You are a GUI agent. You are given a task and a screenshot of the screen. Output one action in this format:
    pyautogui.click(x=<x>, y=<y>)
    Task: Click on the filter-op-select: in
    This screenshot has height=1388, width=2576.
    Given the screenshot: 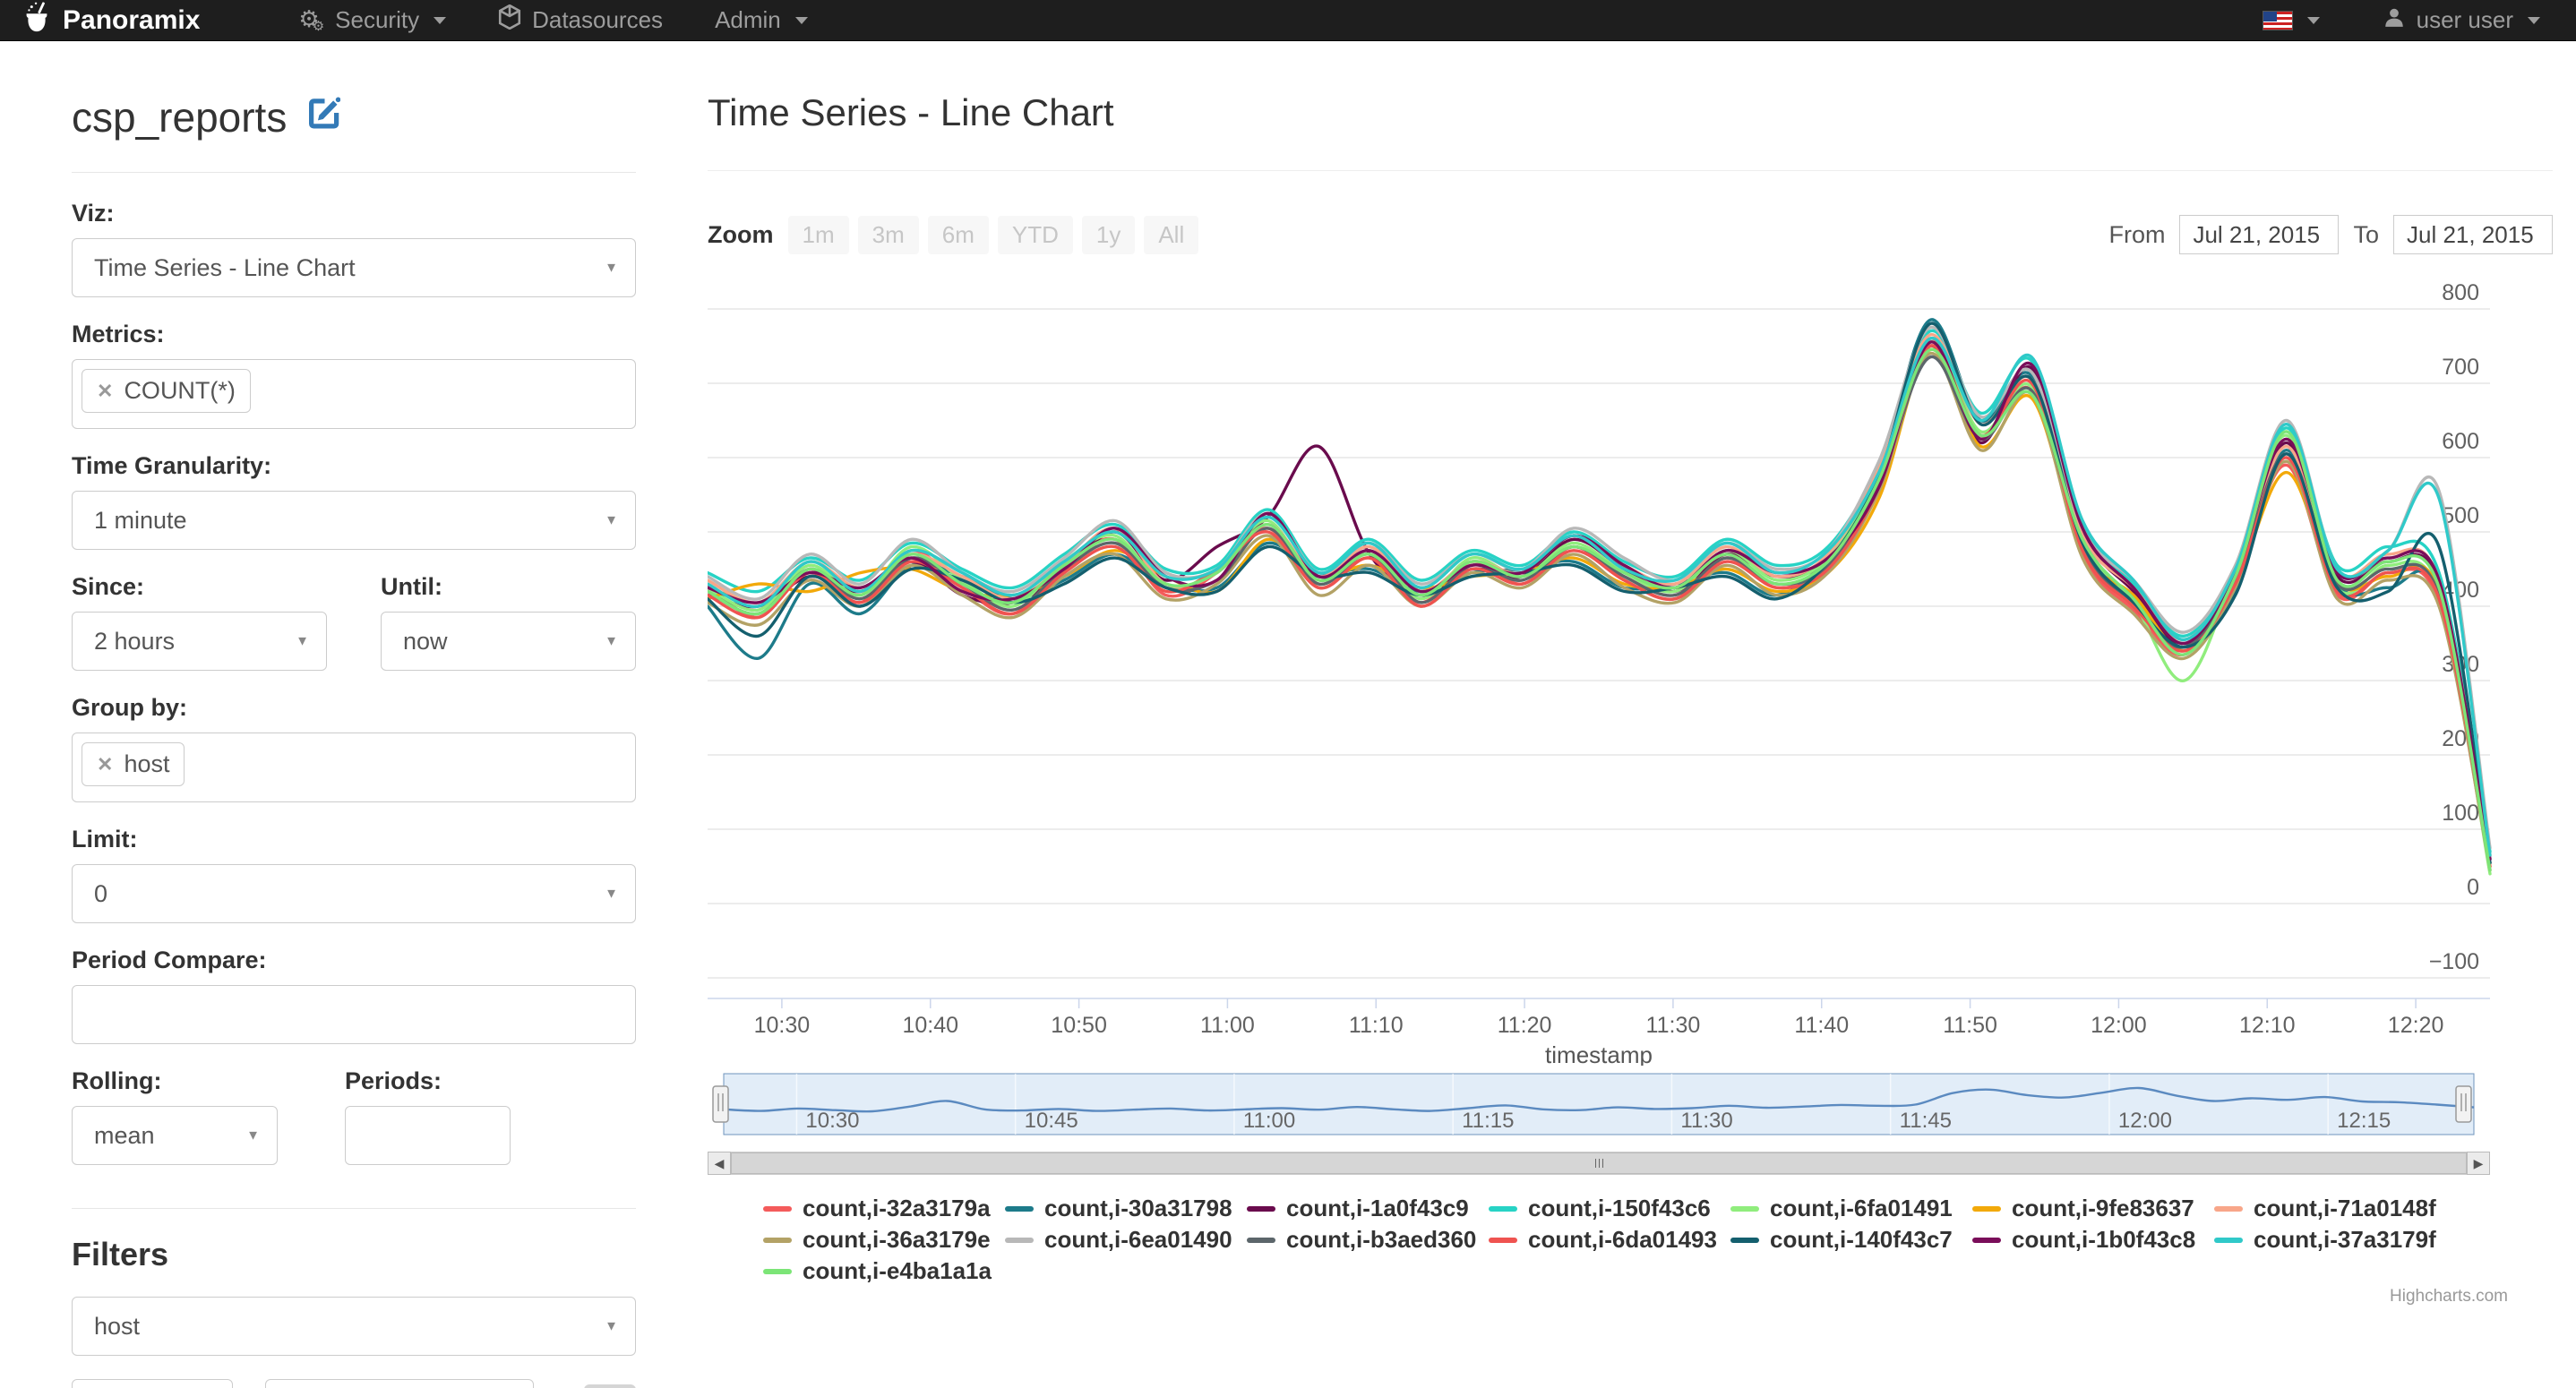 What is the action you would take?
    pyautogui.click(x=152, y=1383)
    